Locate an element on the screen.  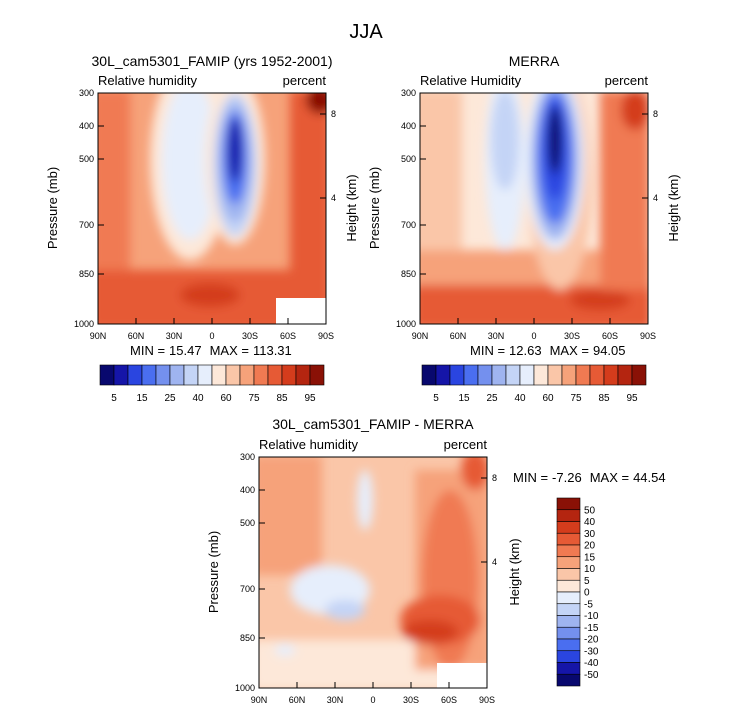
colorbar-label: -40 is located at coordinates (591, 663).